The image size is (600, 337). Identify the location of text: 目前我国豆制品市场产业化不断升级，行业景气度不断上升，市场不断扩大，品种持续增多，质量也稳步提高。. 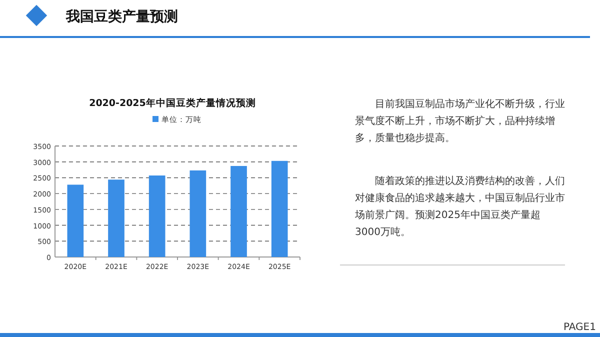
(460, 122).